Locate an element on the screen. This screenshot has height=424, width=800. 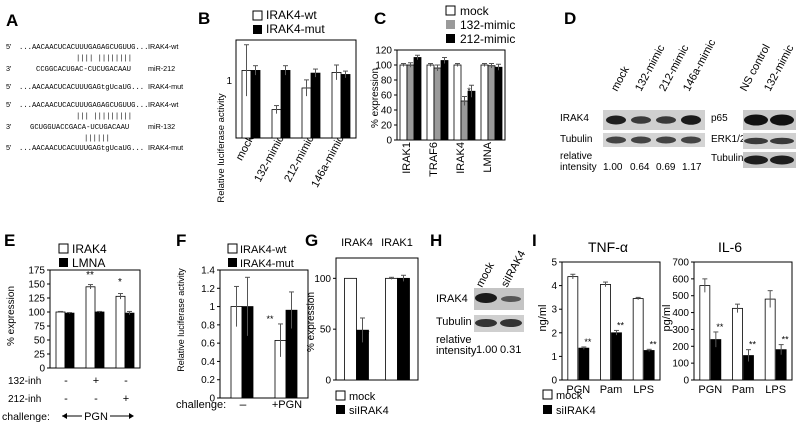
seq-pairing: ||| ||||||||| is located at coordinates (104, 117).